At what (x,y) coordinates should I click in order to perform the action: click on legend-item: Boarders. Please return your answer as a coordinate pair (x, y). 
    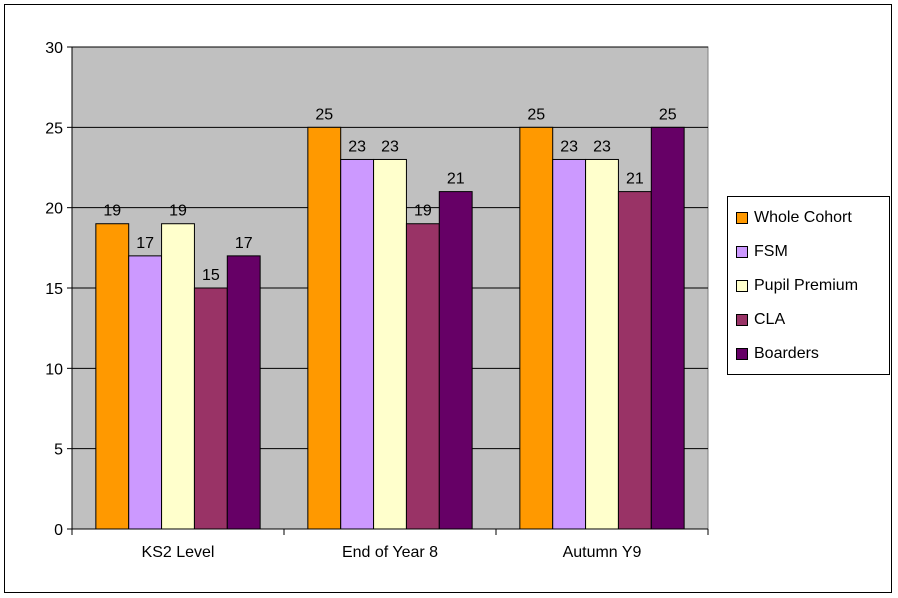
    Looking at the image, I should click on (777, 354).